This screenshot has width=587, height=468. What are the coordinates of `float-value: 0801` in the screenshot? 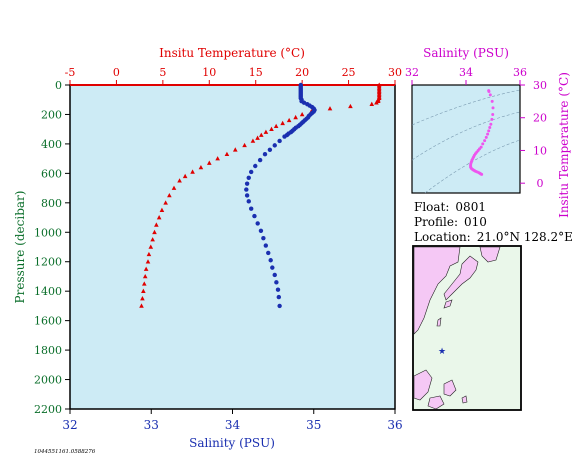 It's located at (470, 207).